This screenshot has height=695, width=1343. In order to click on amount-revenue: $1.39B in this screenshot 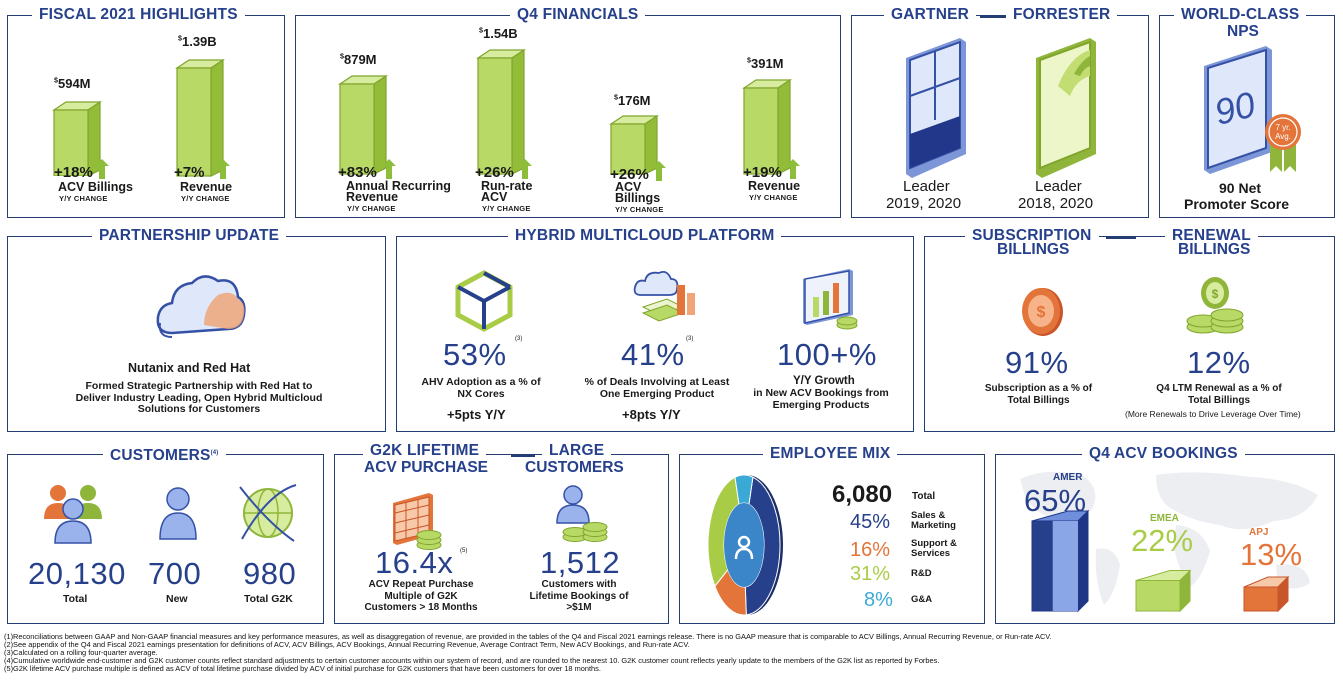, I will do `click(197, 41)`.